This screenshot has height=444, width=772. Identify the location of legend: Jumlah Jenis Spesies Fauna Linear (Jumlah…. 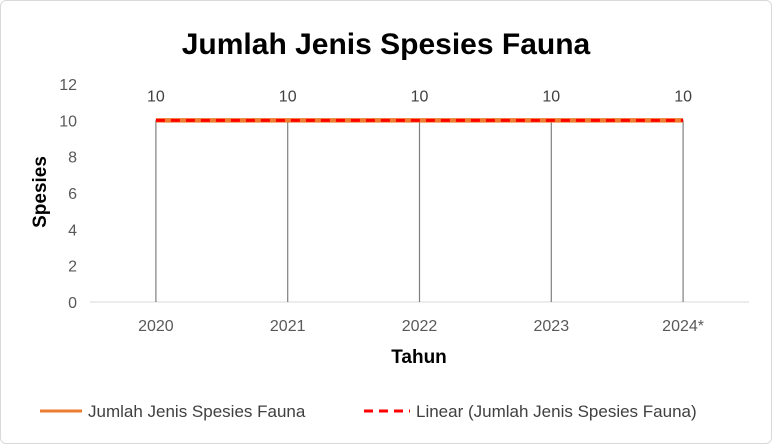
(368, 411).